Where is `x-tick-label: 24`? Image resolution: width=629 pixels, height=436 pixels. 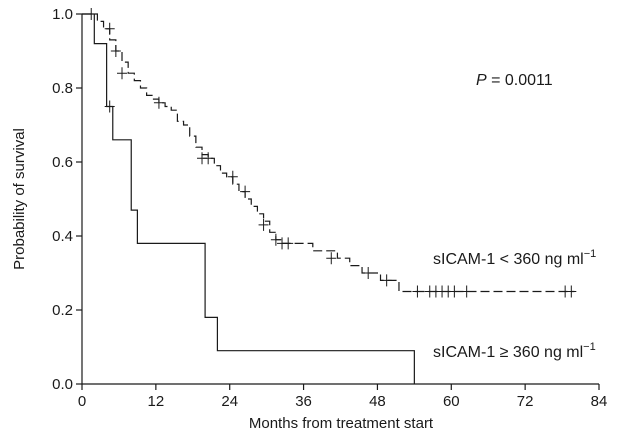
x-tick-label: 24 is located at coordinates (229, 401).